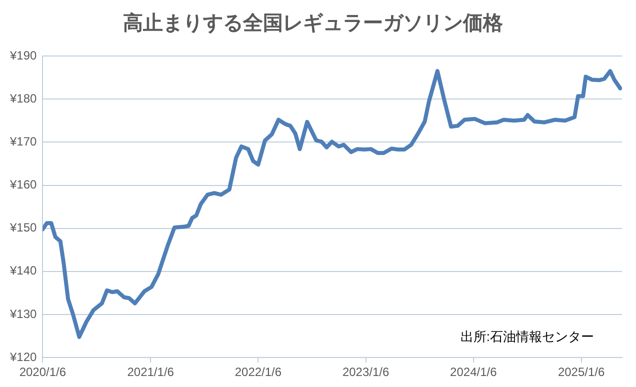 Image resolution: width=636 pixels, height=387 pixels. Describe the element at coordinates (23, 357) in the screenshot. I see `y-tick-label: ¥120` at that location.